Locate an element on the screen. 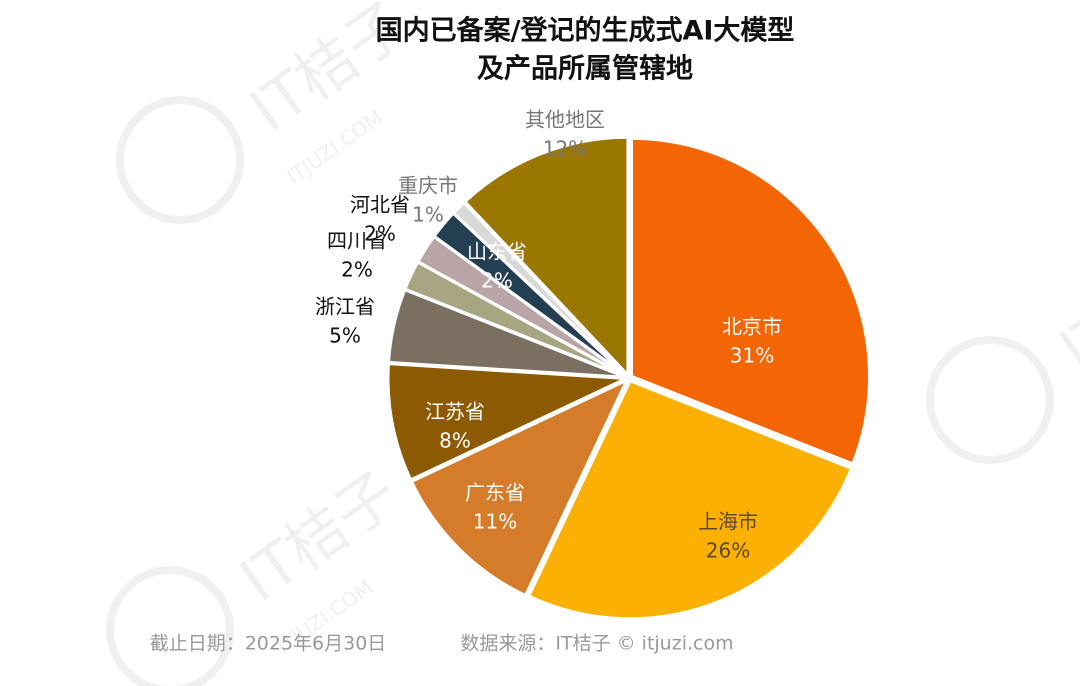  category-label: 上海市 is located at coordinates (728, 522).